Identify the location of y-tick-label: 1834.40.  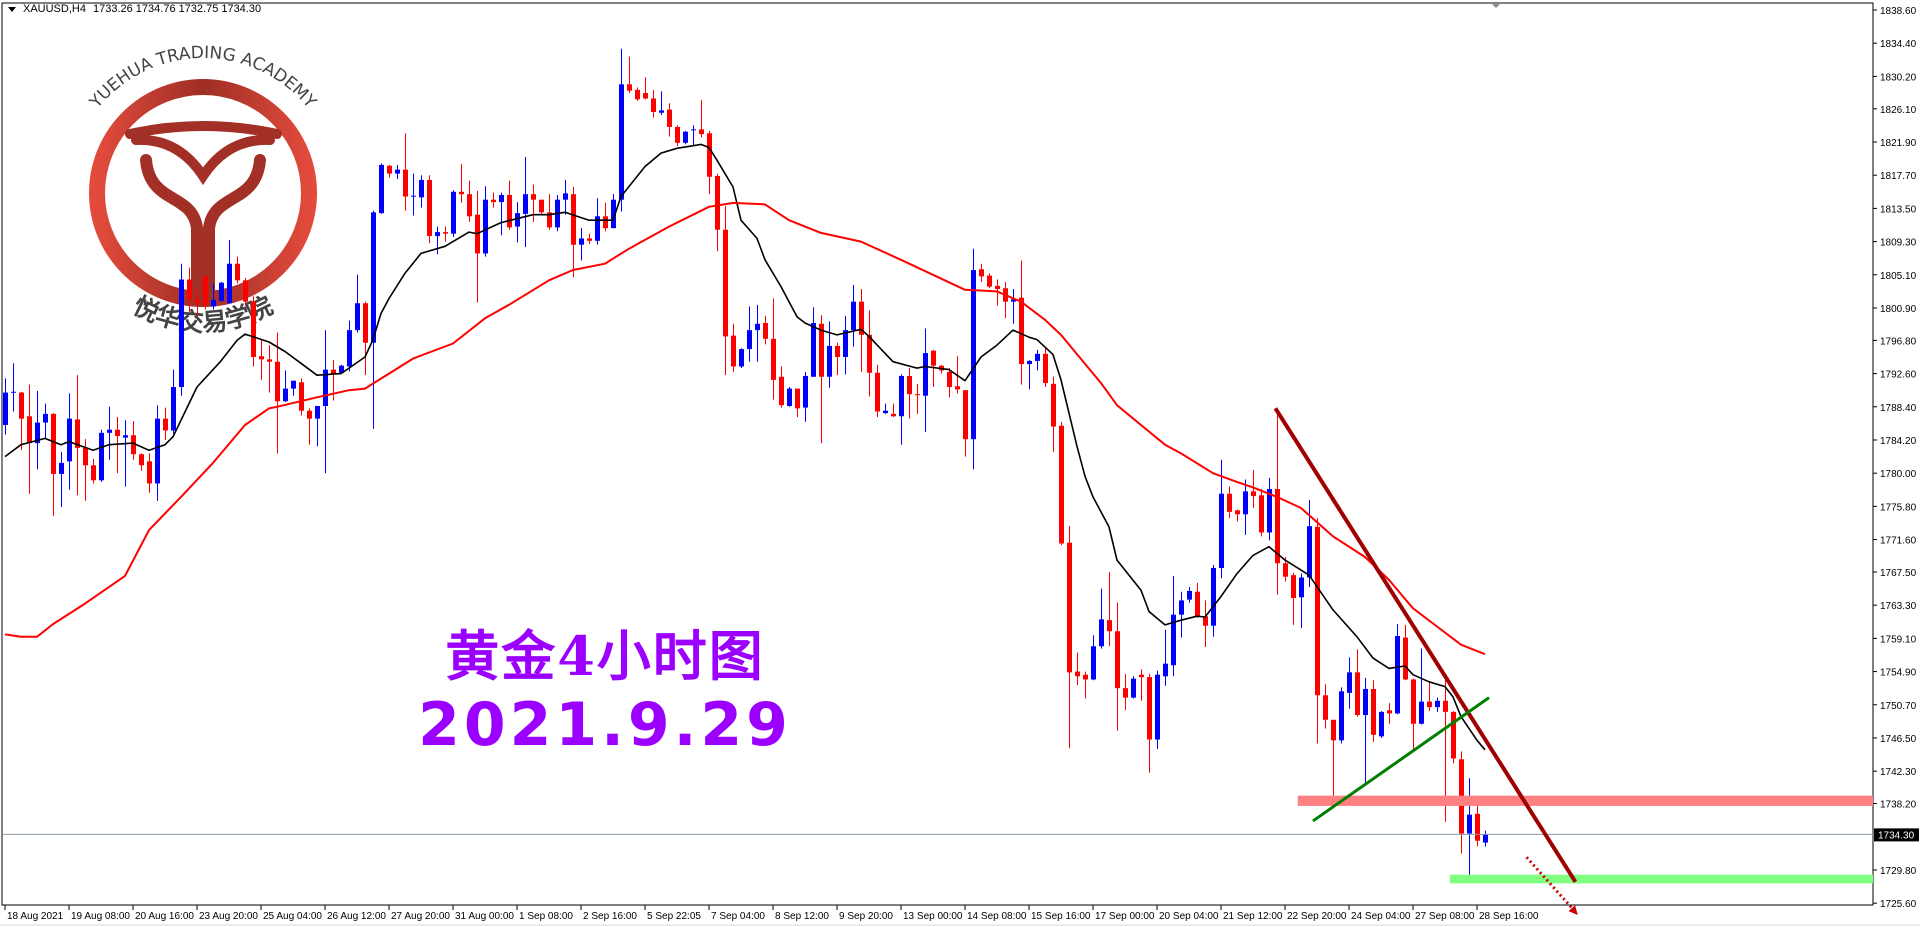
(1898, 44).